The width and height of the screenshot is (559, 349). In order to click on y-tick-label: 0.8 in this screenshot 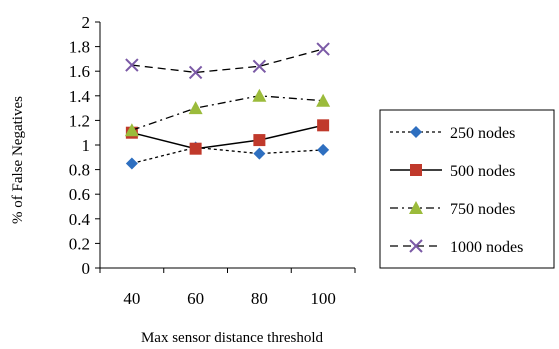, I will do `click(79, 170)`.